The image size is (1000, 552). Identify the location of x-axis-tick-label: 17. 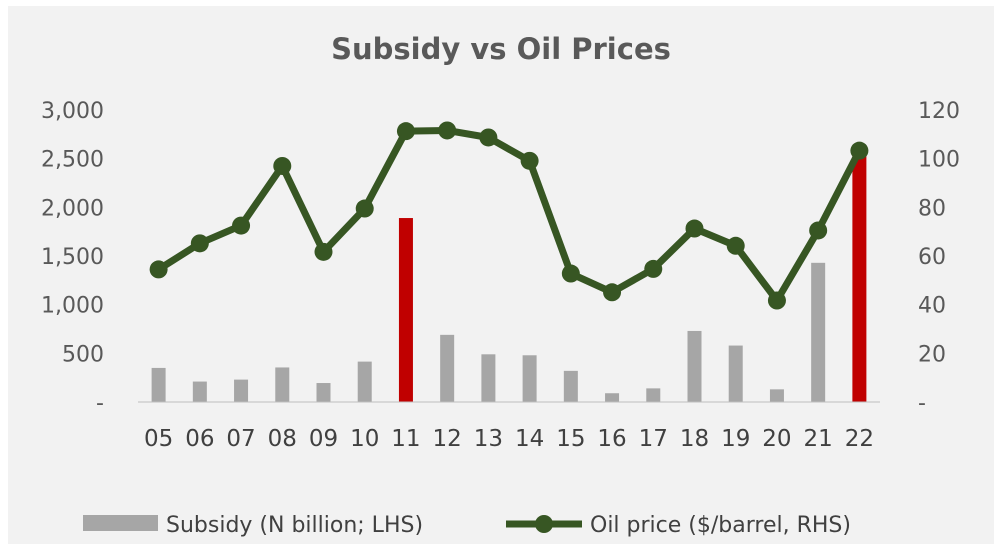
(653, 439).